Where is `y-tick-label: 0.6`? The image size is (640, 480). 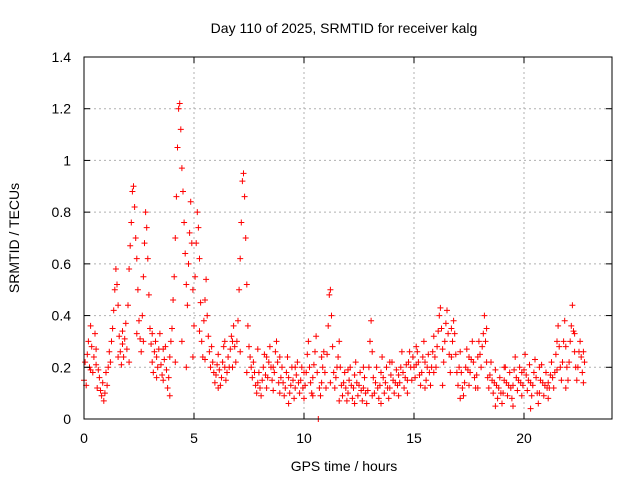
y-tick-label: 0.6 is located at coordinates (62, 264).